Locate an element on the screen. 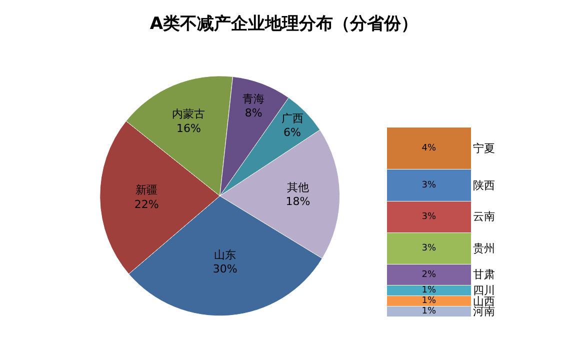 The height and width of the screenshot is (342, 568). series-label: 贵州 is located at coordinates (484, 248).